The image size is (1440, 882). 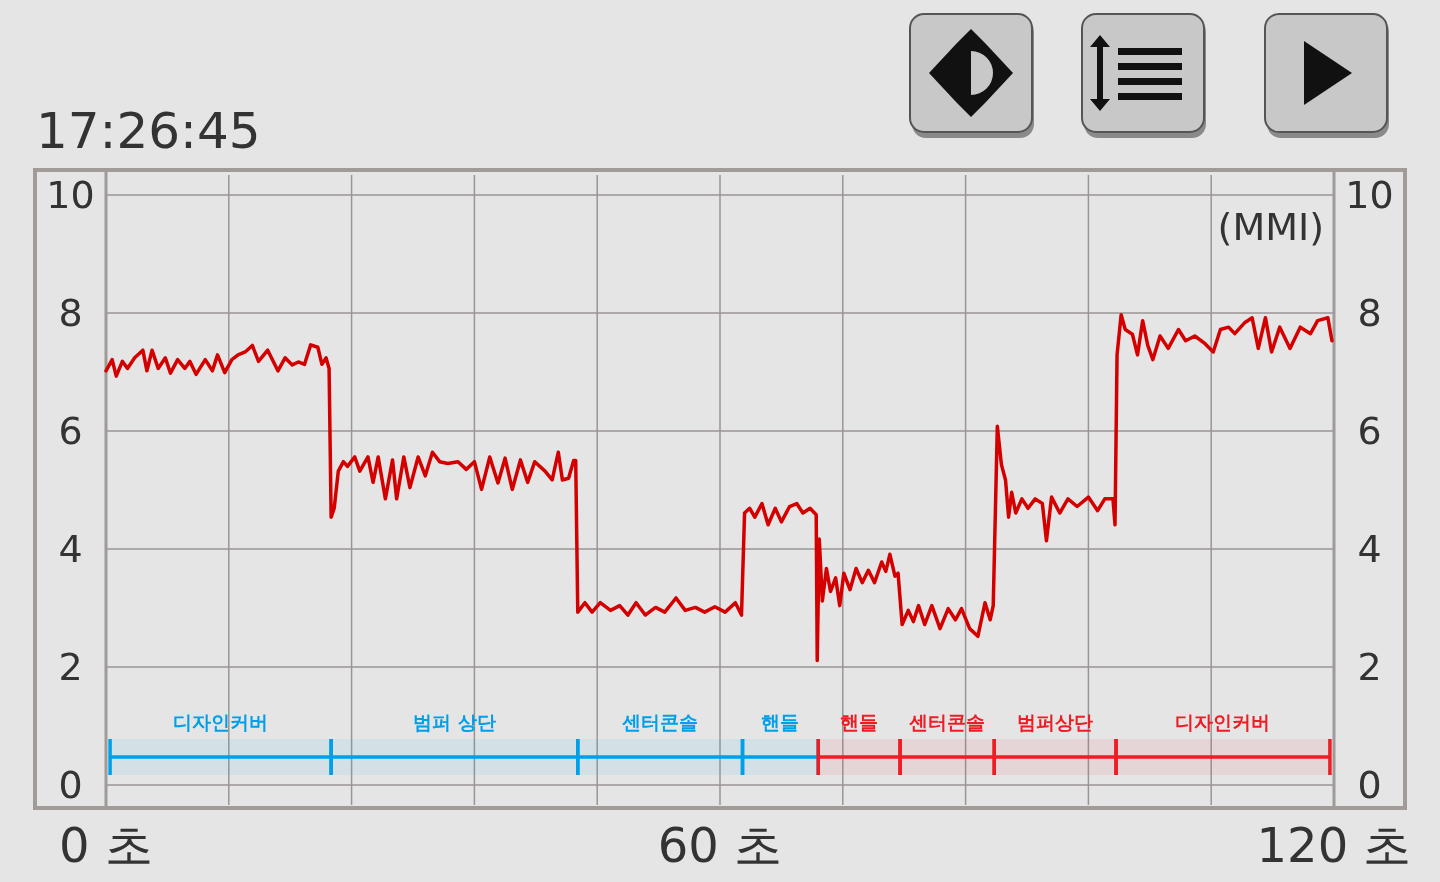 What do you see at coordinates (1369, 785) in the screenshot?
I see `y2-tick-label: 0` at bounding box center [1369, 785].